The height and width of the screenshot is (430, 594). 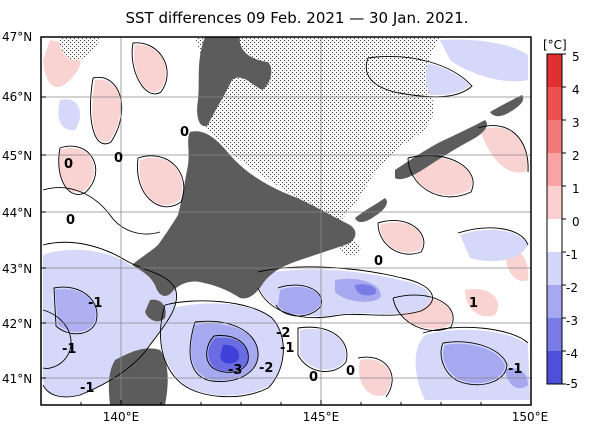 What do you see at coordinates (576, 57) in the screenshot?
I see `colorbar-tick: 5` at bounding box center [576, 57].